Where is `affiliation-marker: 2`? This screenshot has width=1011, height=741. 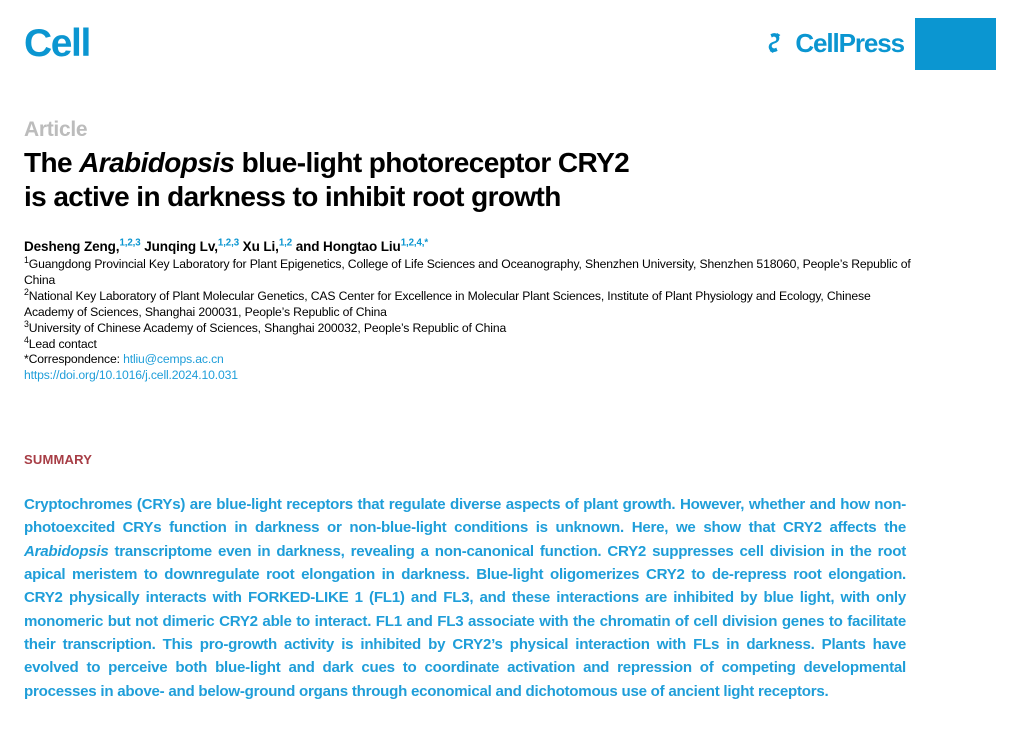 affiliation-marker: 2 is located at coordinates (26, 291).